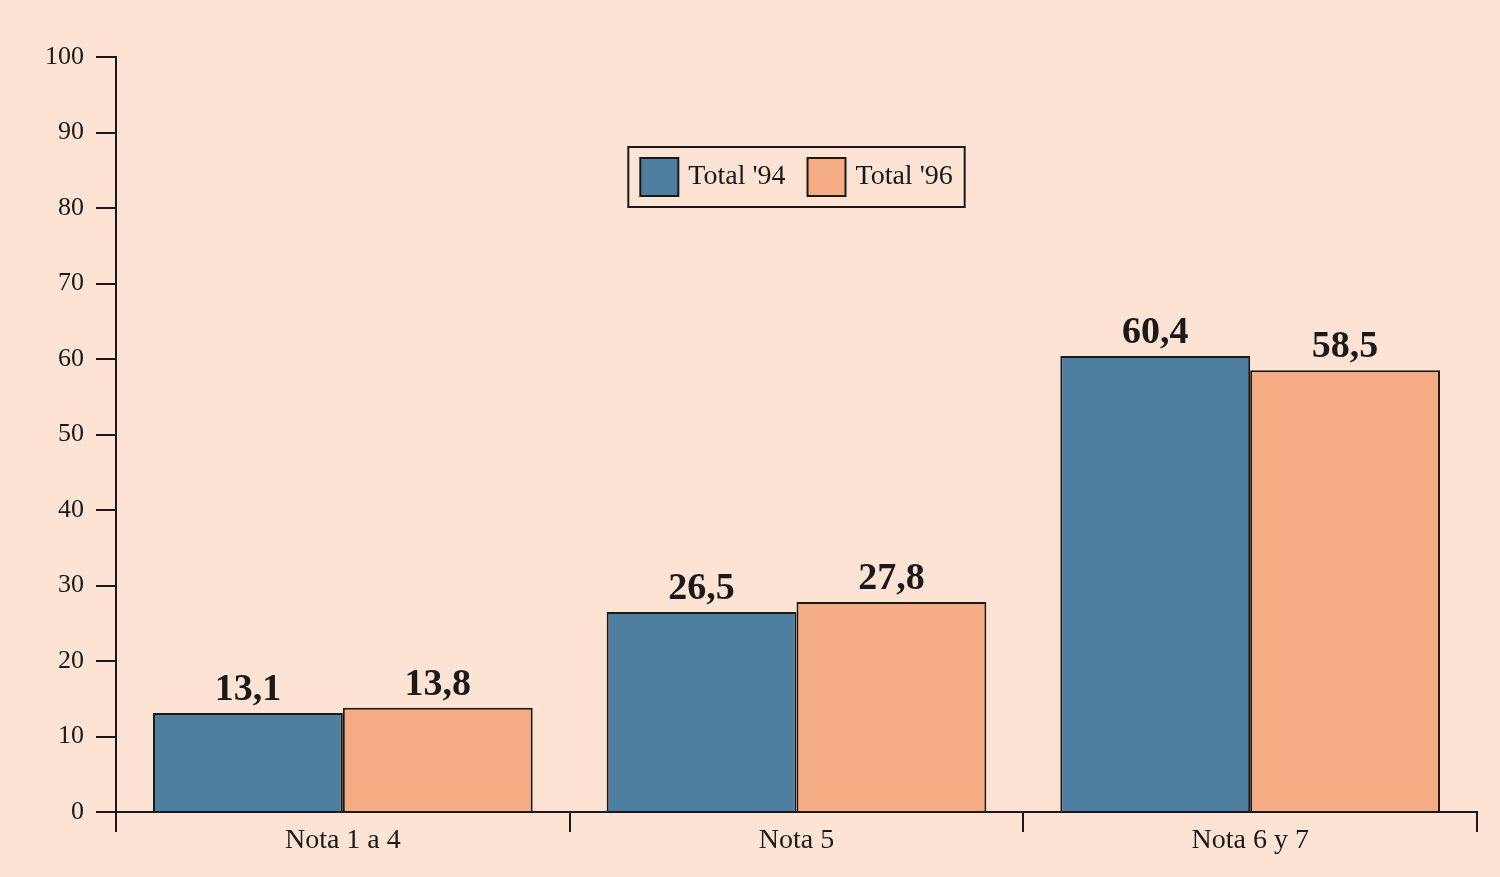 This screenshot has height=877, width=1500. I want to click on x-tick-label: Nota 1 a 4, so click(342, 839).